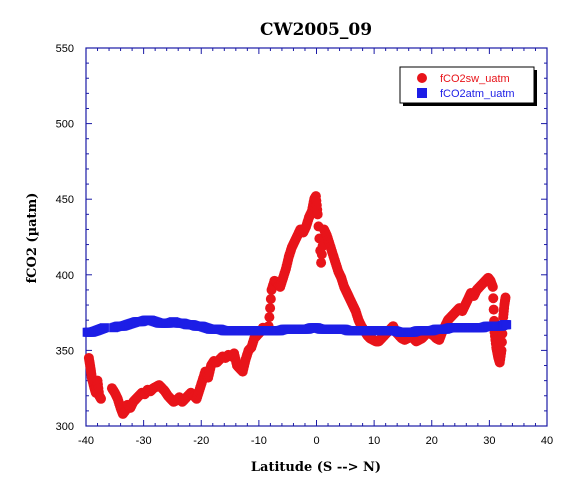 The width and height of the screenshot is (577, 491). I want to click on y-tick-label: 400, so click(65, 276).